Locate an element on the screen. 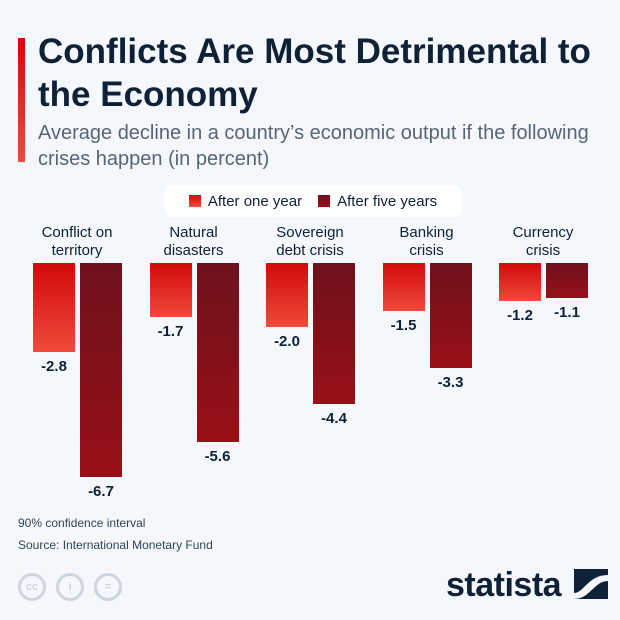  category-label: Conflict on territory is located at coordinates (77, 242).